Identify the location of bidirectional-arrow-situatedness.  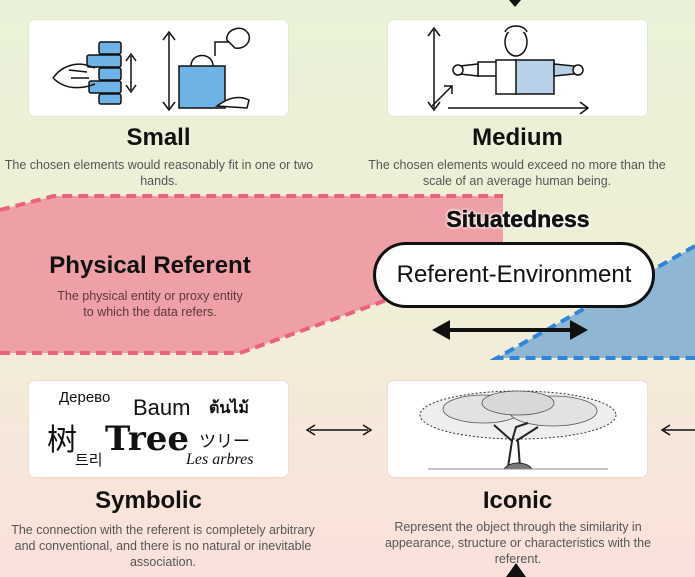
(510, 330).